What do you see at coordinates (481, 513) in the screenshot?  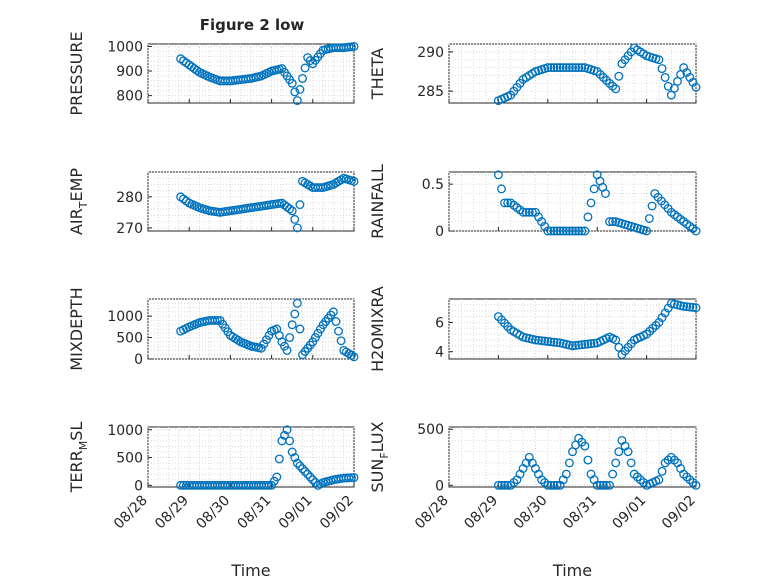 I see `x-tick-label: 08/29` at bounding box center [481, 513].